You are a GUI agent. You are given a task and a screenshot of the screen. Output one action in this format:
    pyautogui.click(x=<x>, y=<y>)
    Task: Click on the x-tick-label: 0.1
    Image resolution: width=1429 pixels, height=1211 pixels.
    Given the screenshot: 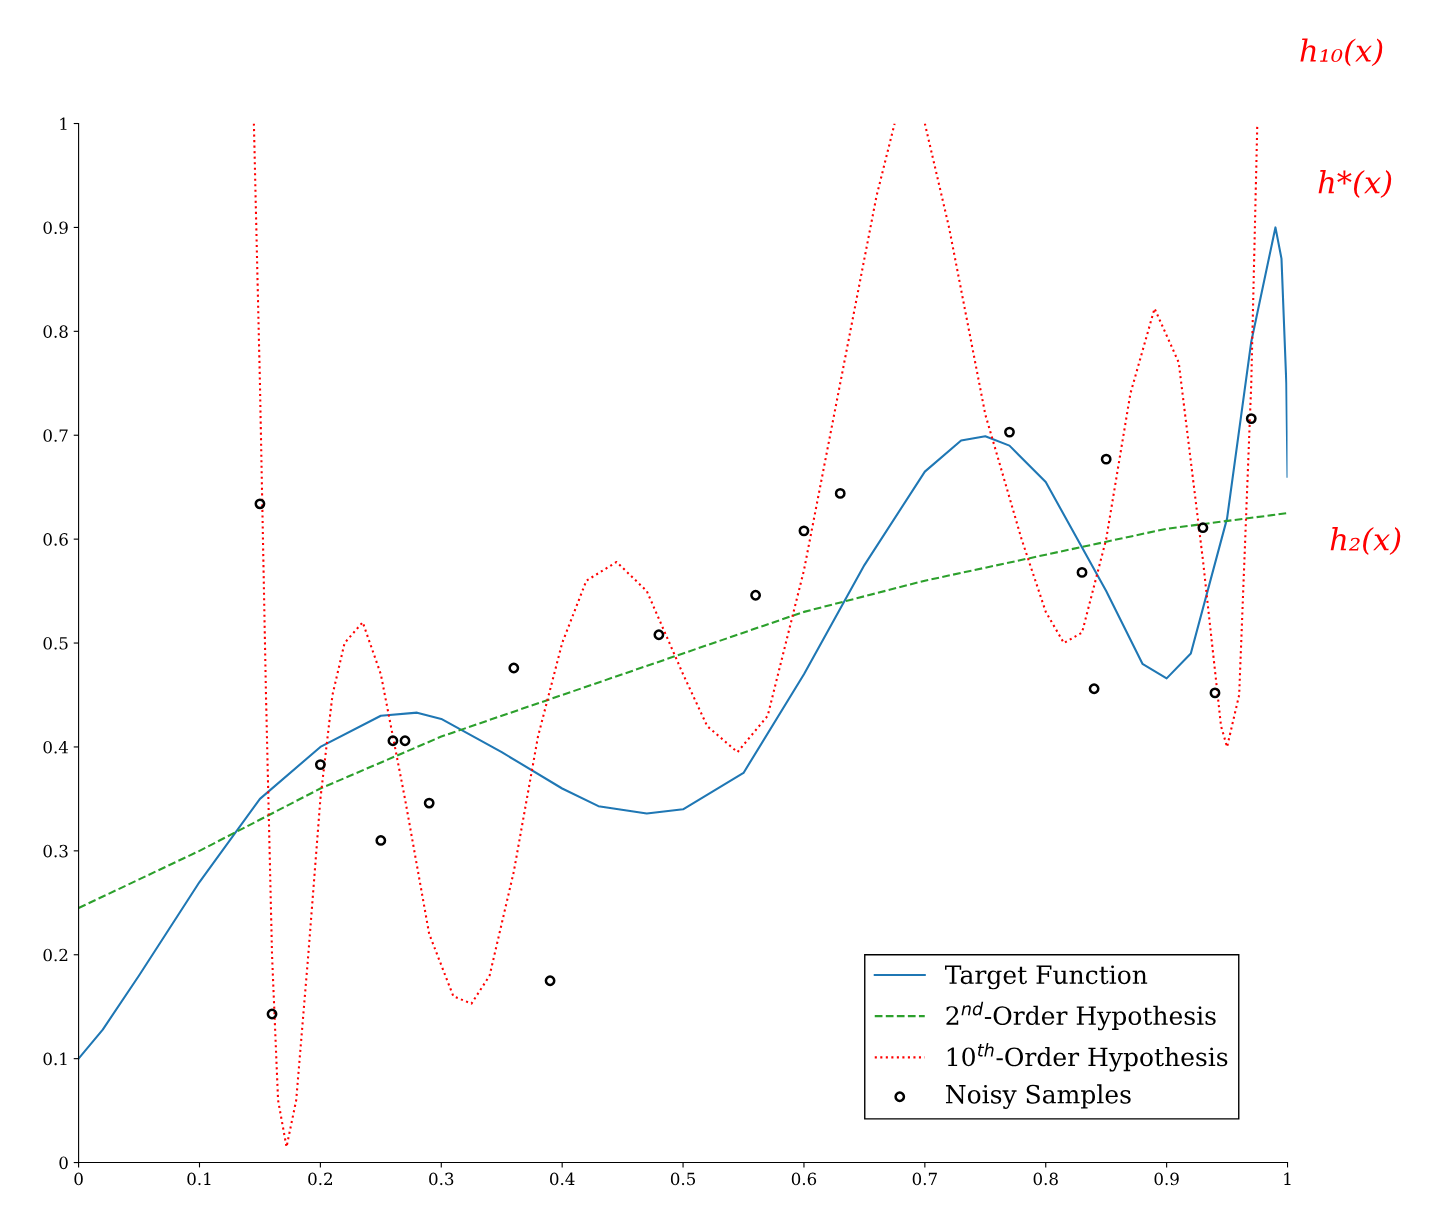 What is the action you would take?
    pyautogui.click(x=199, y=1179)
    